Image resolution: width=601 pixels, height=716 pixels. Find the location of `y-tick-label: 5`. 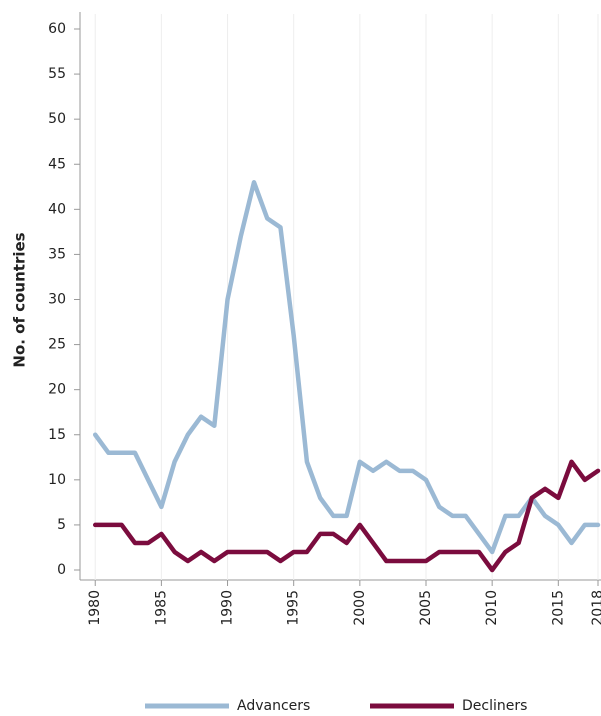

y-tick-label: 5 is located at coordinates (61, 525).